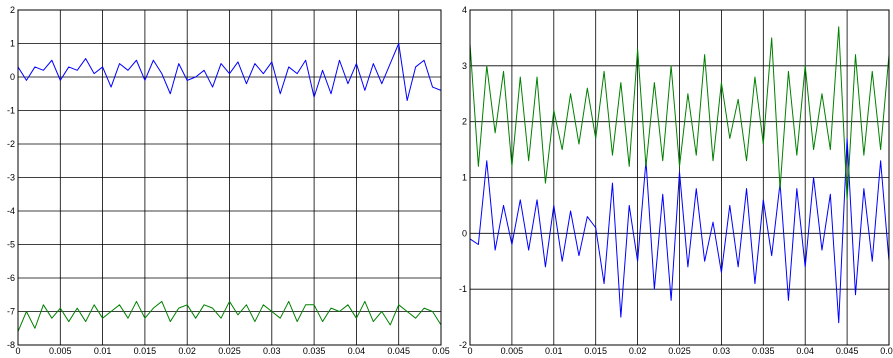 This screenshot has height=358, width=893. What do you see at coordinates (464, 10) in the screenshot?
I see `y-tick-label: 4` at bounding box center [464, 10].